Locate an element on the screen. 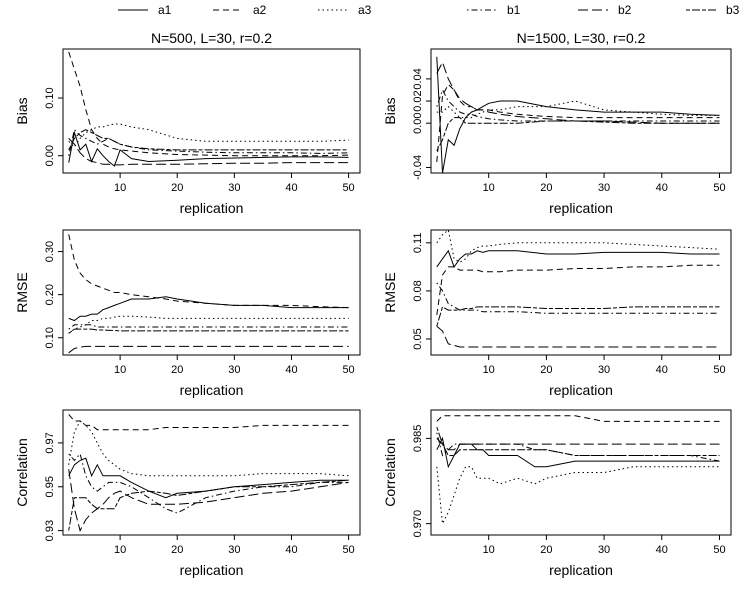  y-tick-label: 0.95 is located at coordinates (50, 486).